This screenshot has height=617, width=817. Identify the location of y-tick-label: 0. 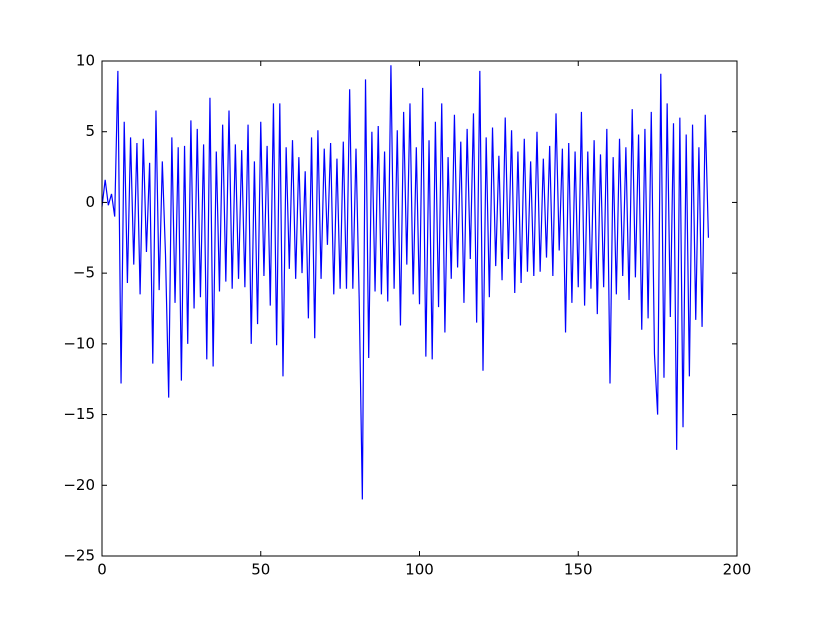
(90, 202).